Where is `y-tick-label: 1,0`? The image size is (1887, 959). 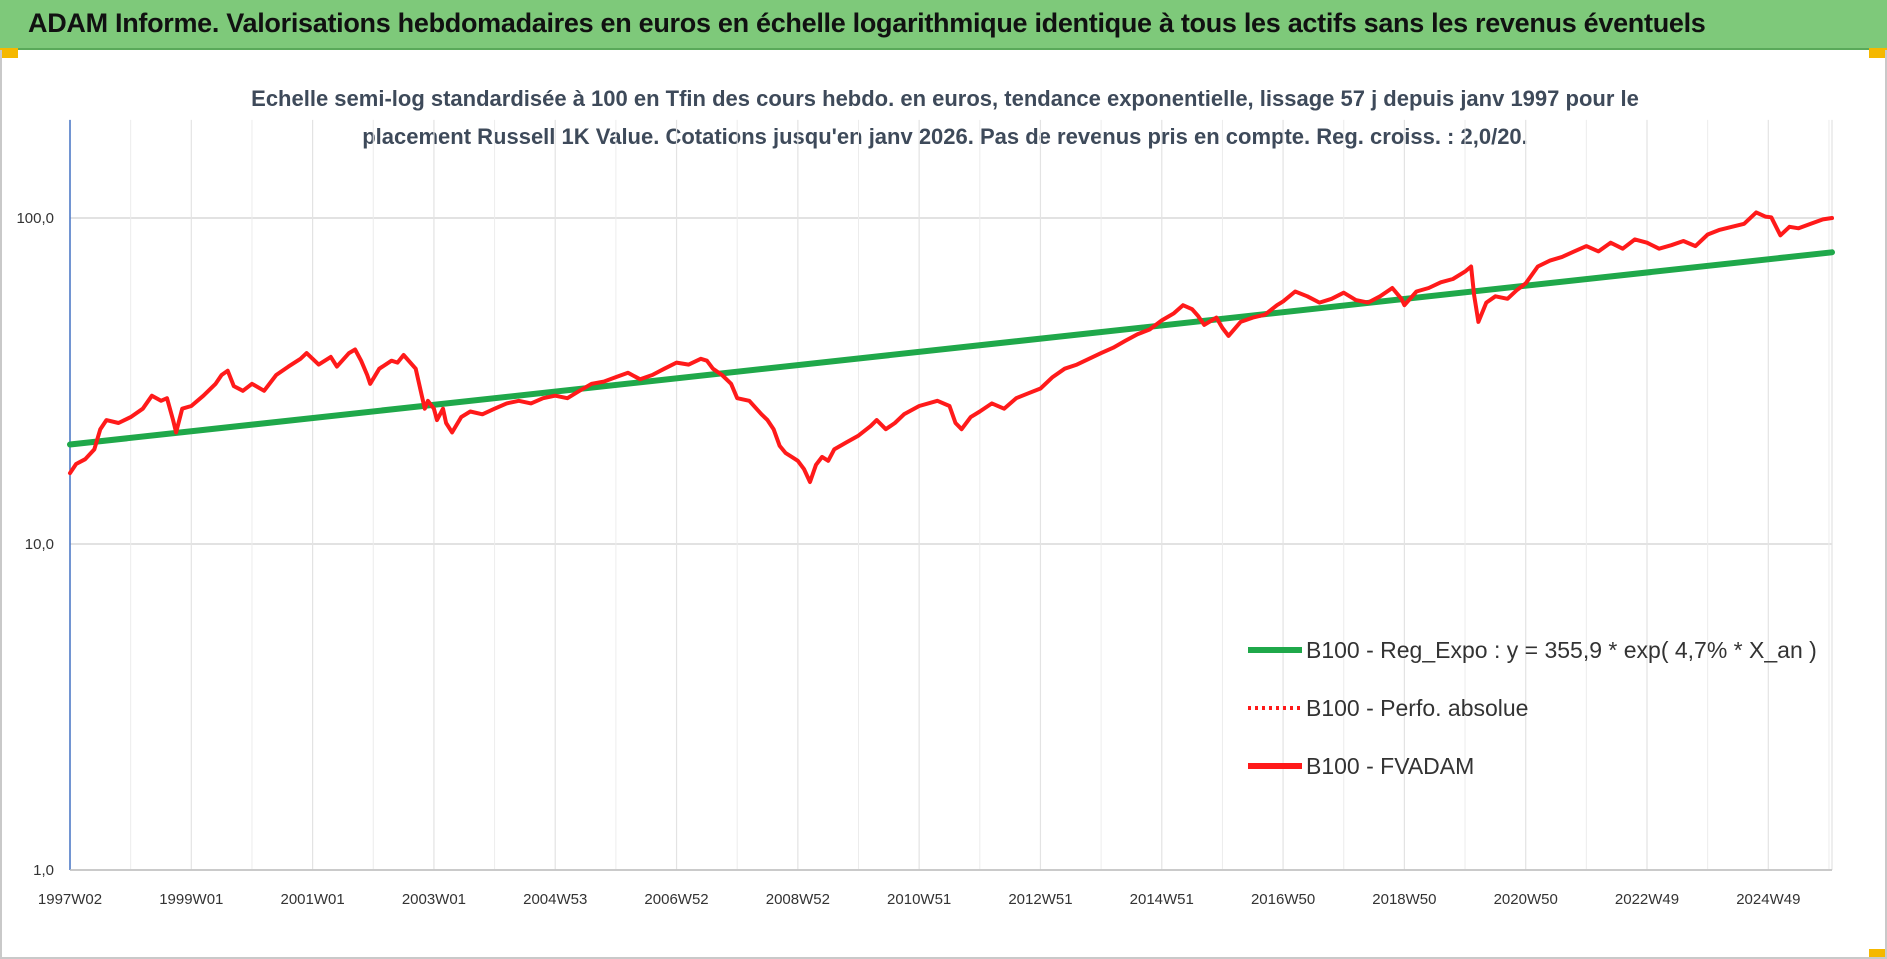 y-tick-label: 1,0 is located at coordinates (43, 870).